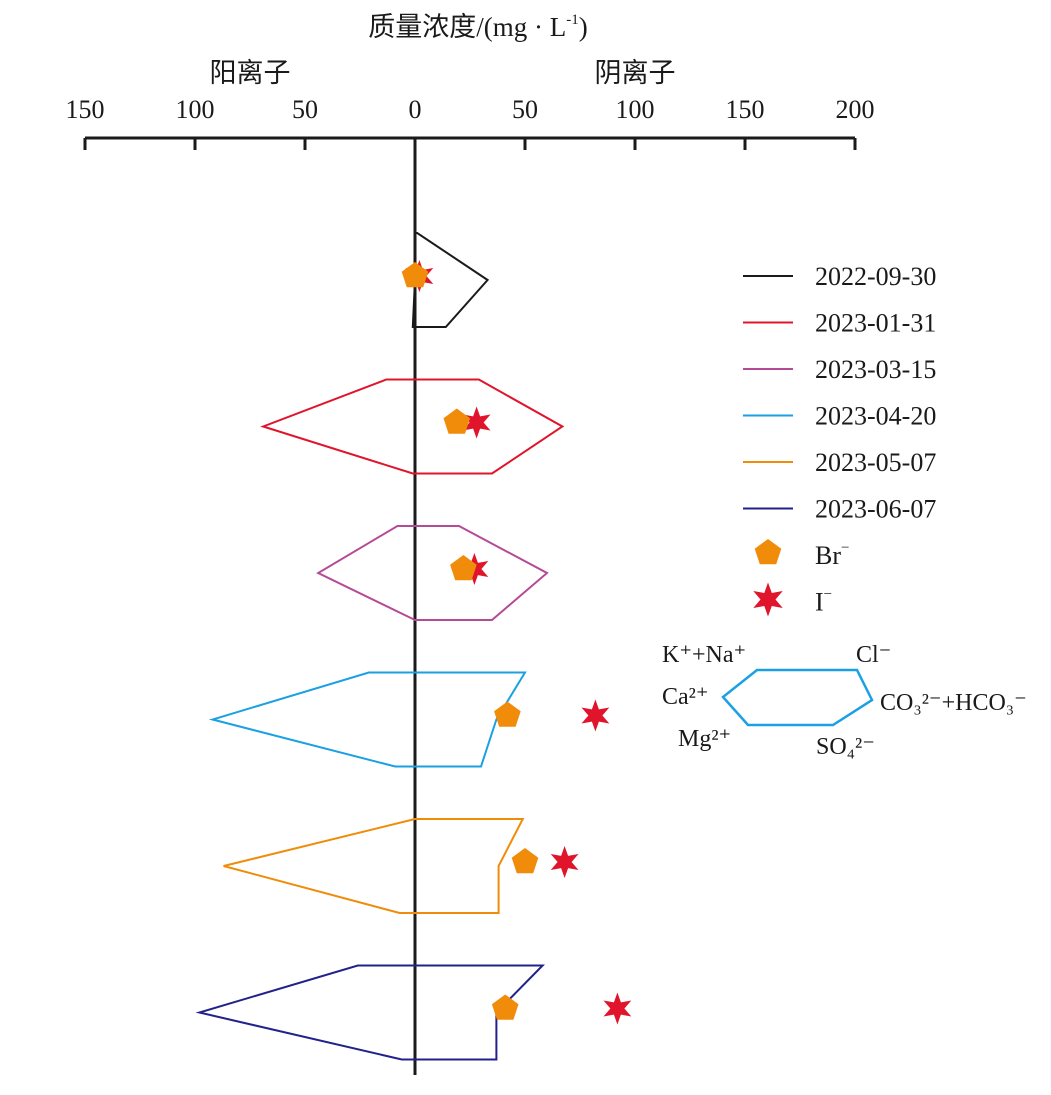  I want to click on legend-label: 2023-01-31, so click(875, 323).